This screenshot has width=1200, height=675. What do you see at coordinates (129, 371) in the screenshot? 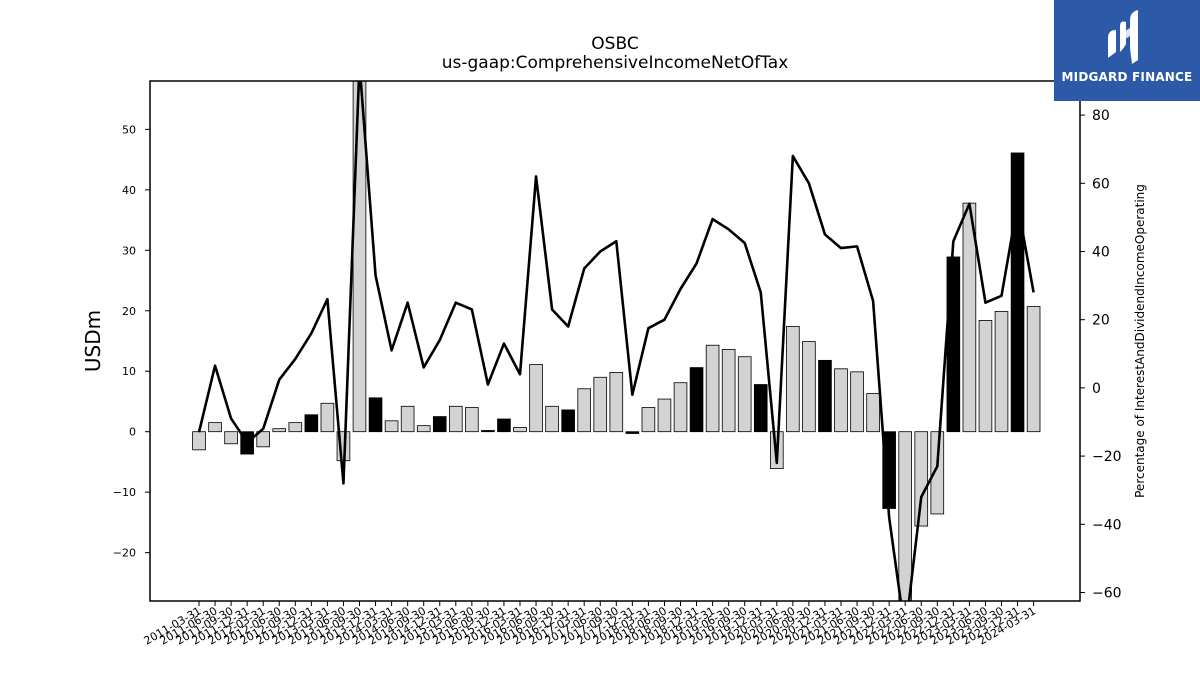
I see `y-tick-label: 10` at bounding box center [129, 371].